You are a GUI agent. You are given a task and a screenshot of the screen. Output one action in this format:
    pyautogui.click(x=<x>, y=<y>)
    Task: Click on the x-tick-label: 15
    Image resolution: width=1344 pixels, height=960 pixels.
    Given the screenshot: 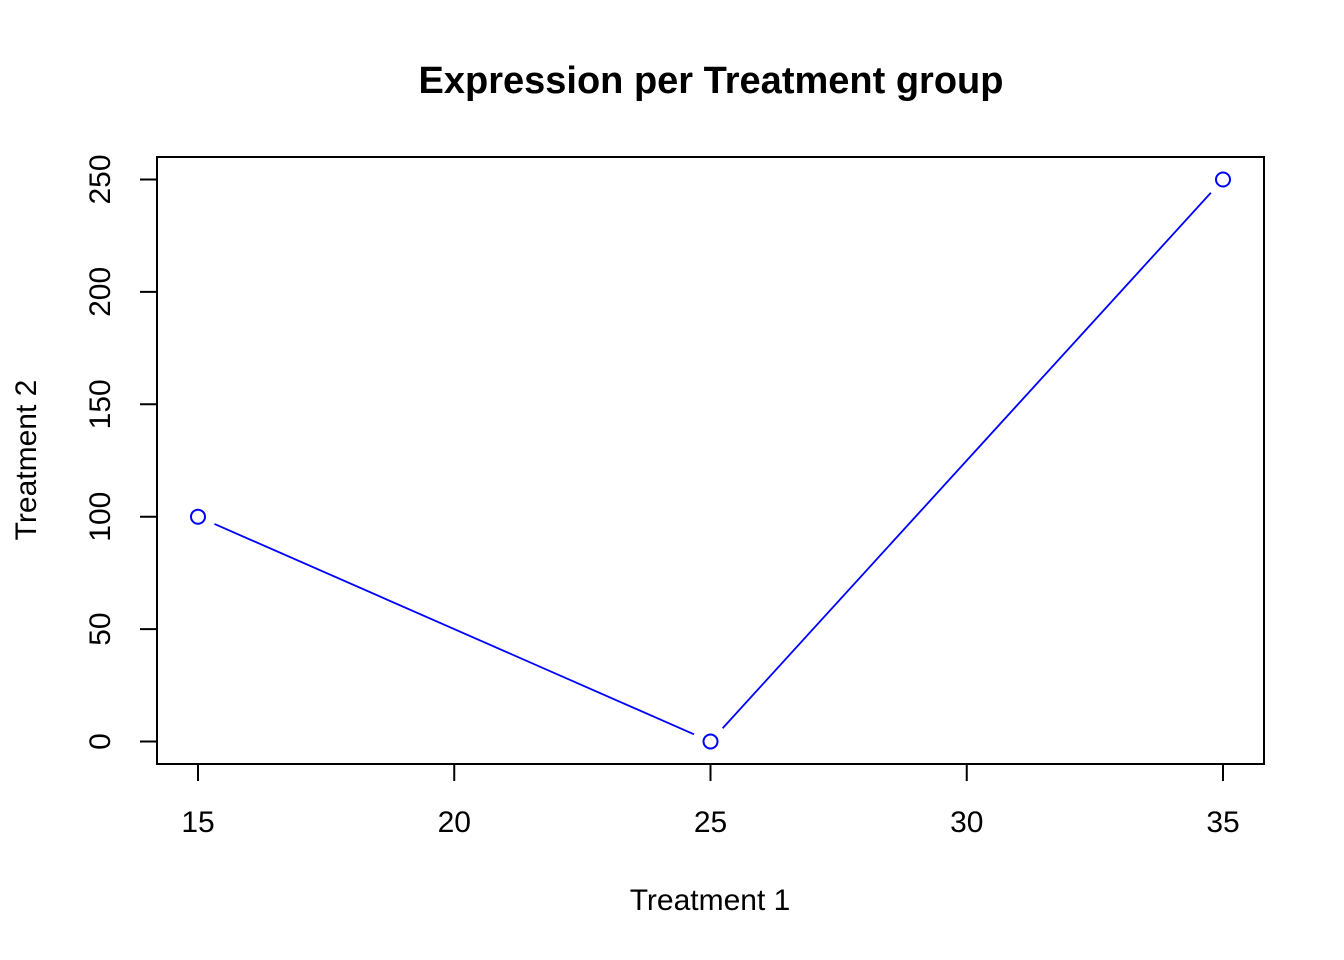 What is the action you would take?
    pyautogui.click(x=197, y=822)
    